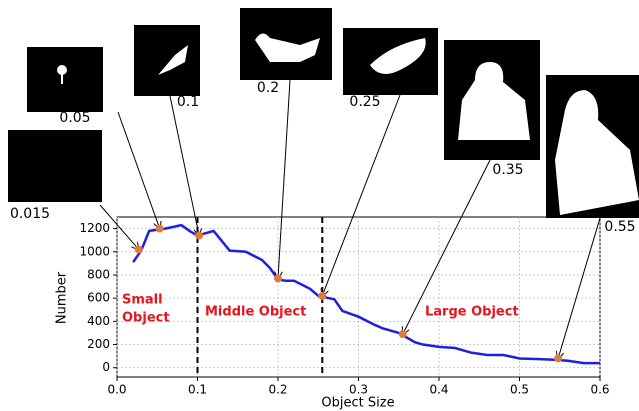 The height and width of the screenshot is (411, 639). I want to click on region-label: Large Object, so click(472, 312).